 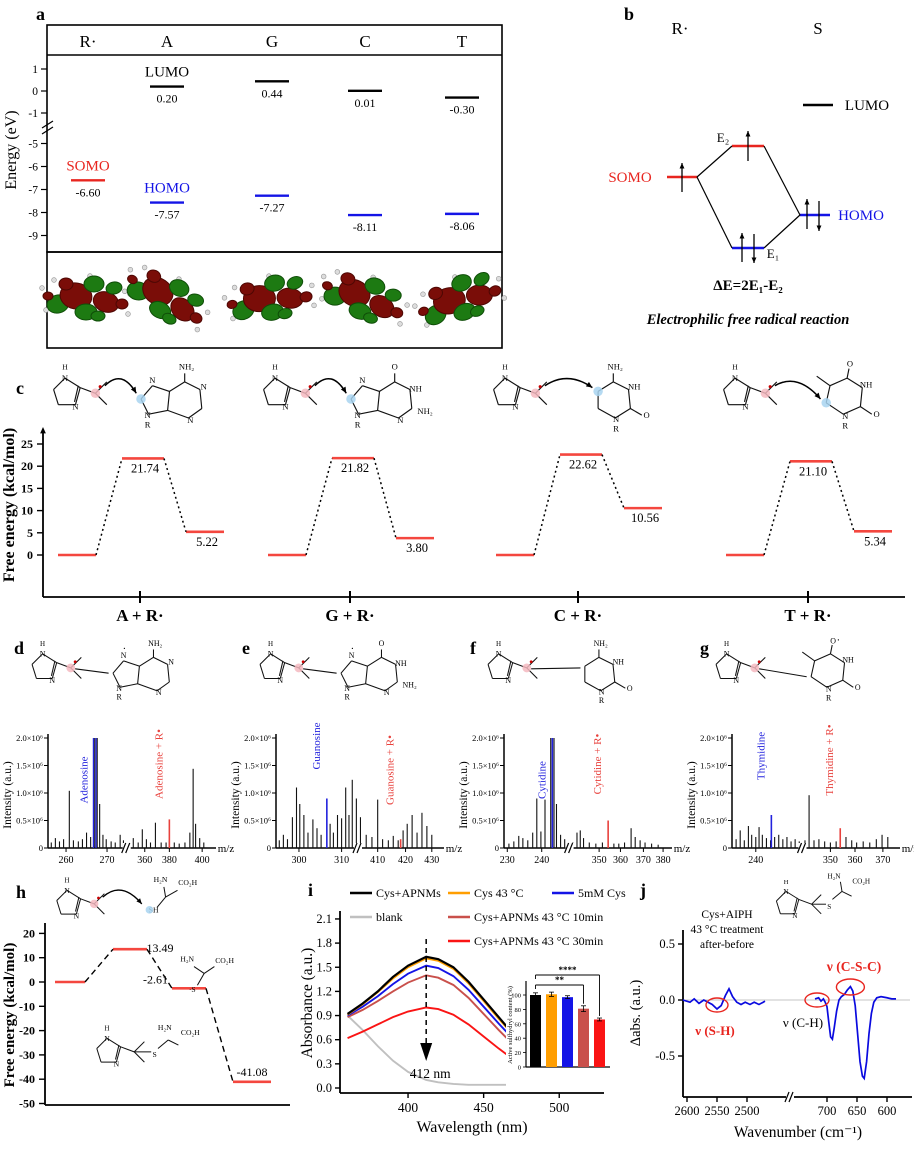 What do you see at coordinates (207, 975) in the screenshot?
I see `structure-scene-1: H₂N CO₂H ·S` at bounding box center [207, 975].